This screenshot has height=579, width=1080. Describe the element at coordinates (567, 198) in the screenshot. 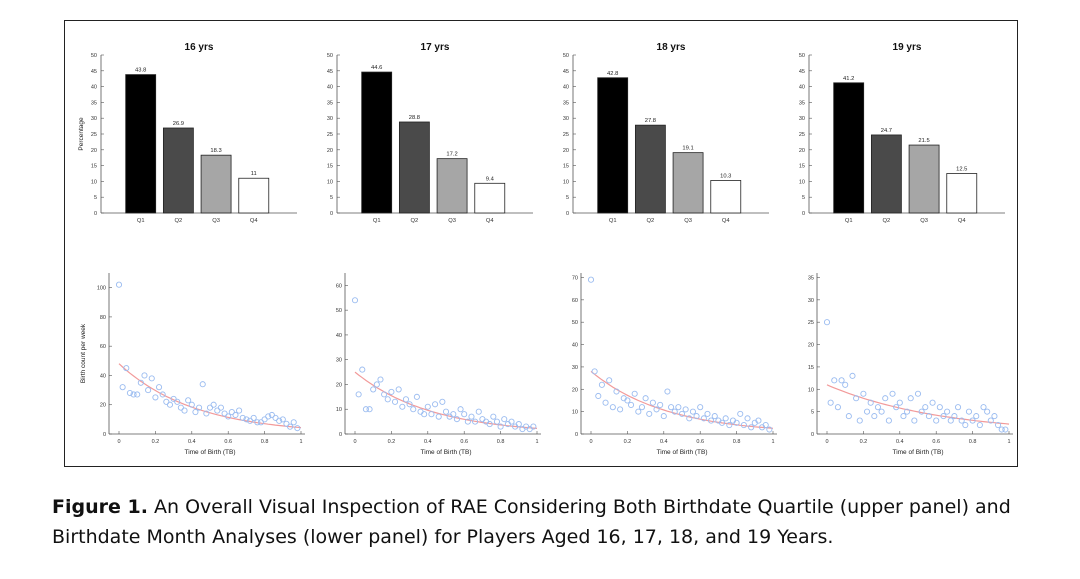

I see `y-tick-label: 5` at that location.